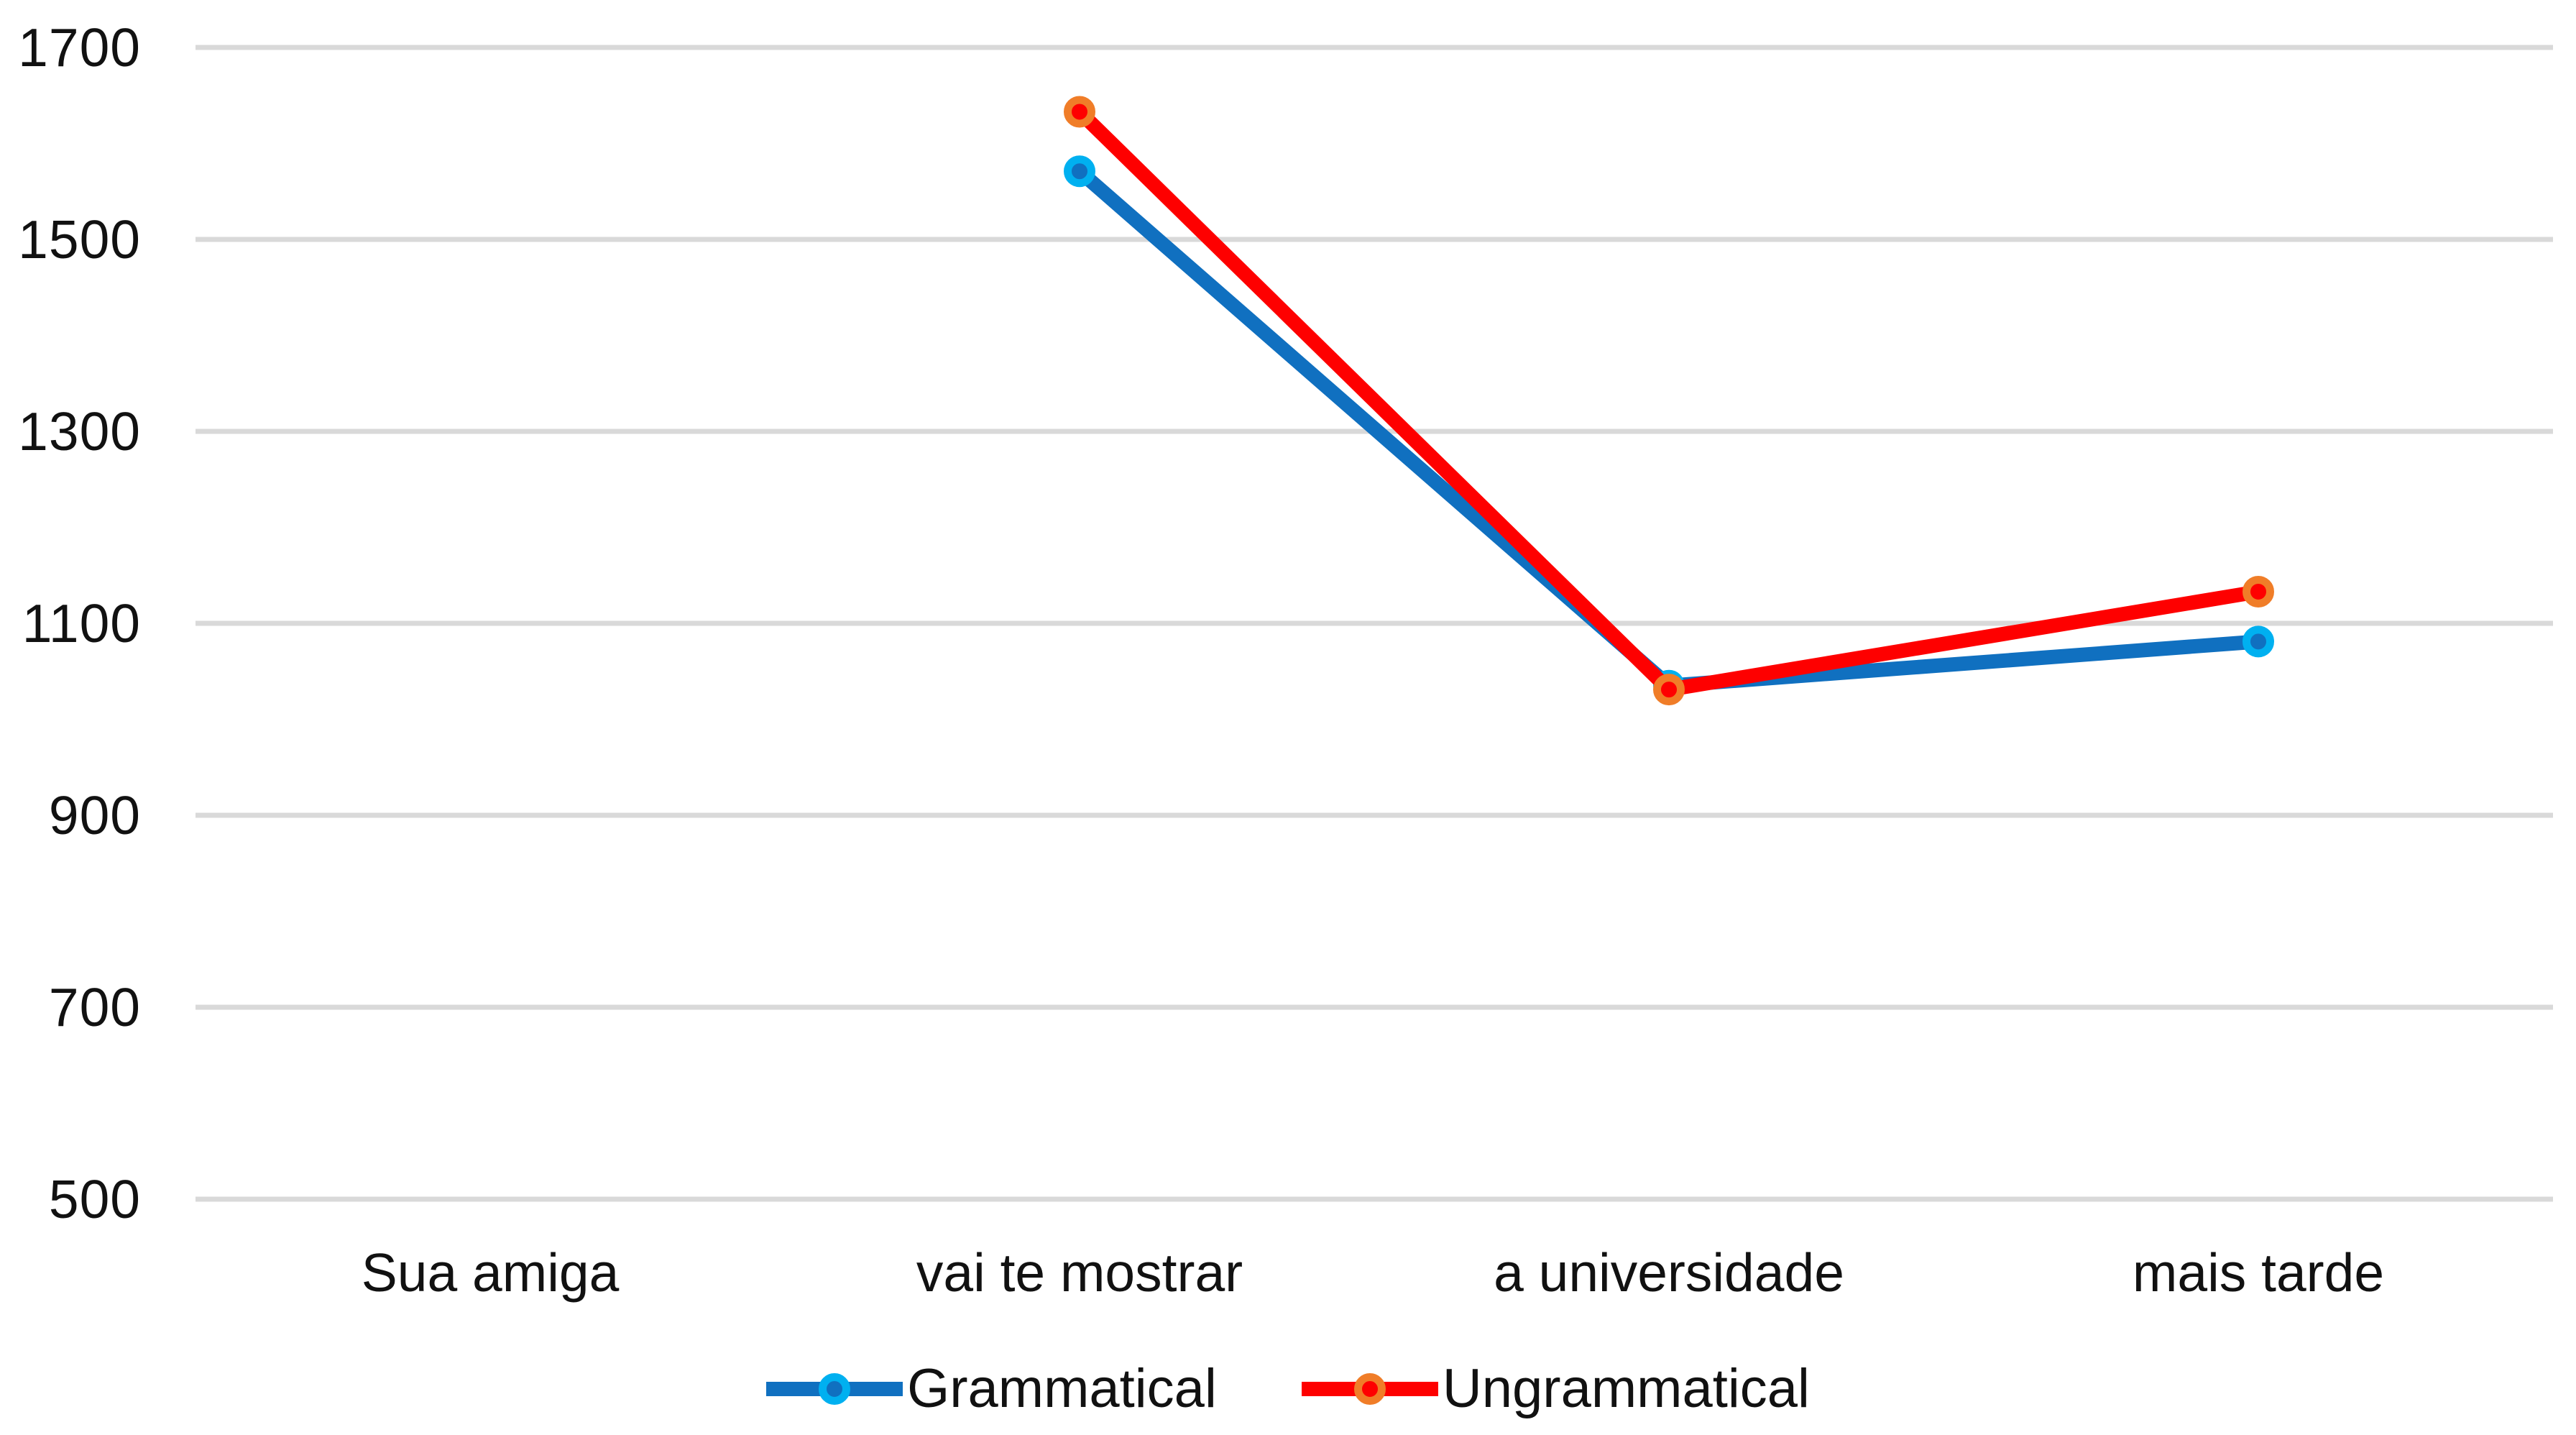 This screenshot has width=2576, height=1435. Describe the element at coordinates (834, 1388) in the screenshot. I see `grammatical-line-marker-icon` at that location.